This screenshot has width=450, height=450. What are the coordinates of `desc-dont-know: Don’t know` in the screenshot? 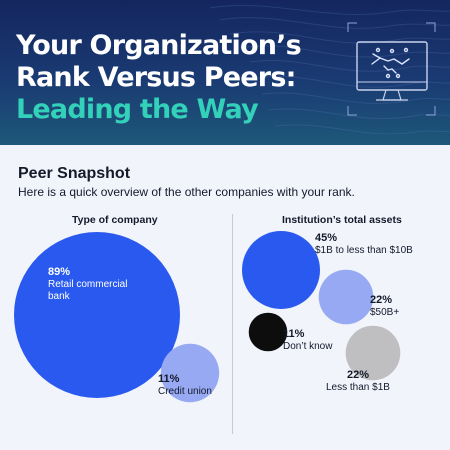 It's located at (308, 346).